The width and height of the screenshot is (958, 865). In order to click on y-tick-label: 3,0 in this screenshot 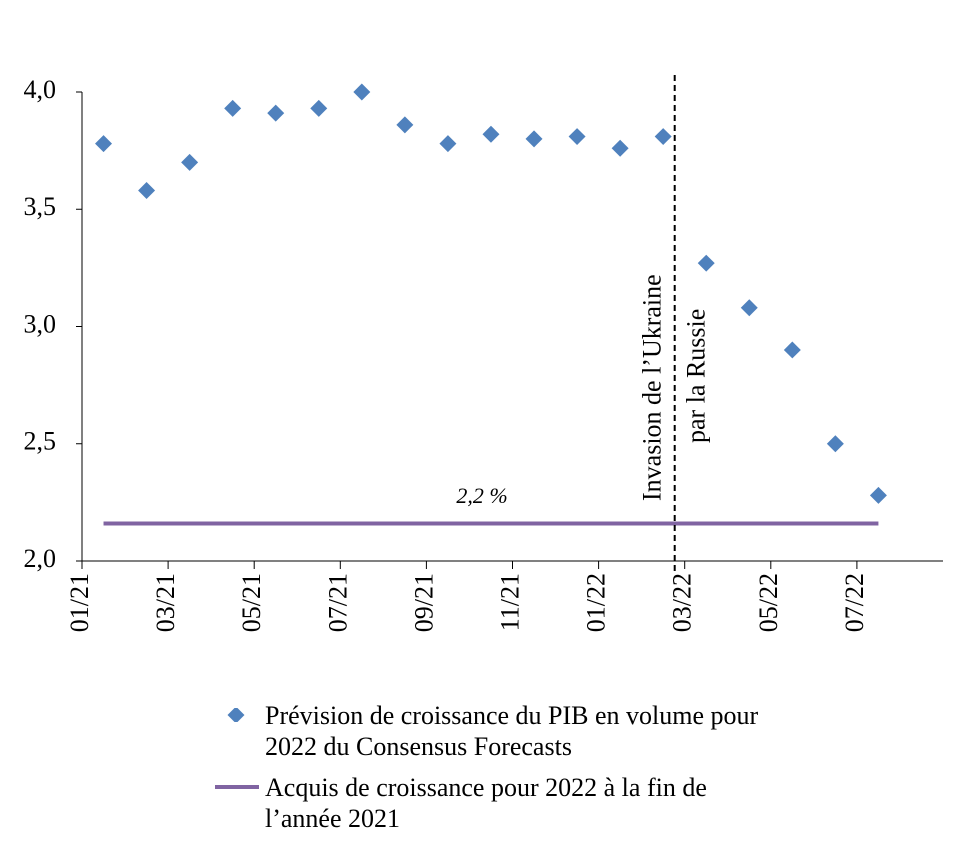, I will do `click(40, 323)`.